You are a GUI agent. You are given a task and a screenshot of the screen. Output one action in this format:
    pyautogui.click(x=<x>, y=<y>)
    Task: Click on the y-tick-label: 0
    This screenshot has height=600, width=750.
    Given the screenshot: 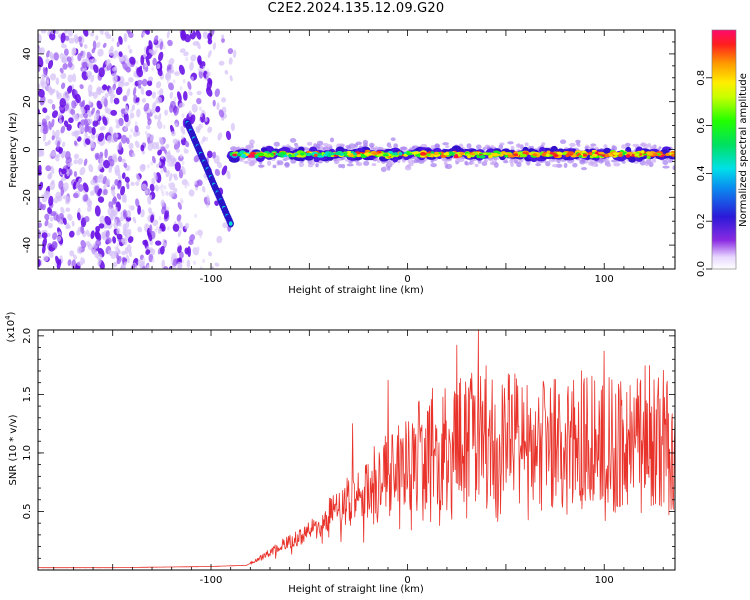 What is the action you would take?
    pyautogui.click(x=27, y=149)
    